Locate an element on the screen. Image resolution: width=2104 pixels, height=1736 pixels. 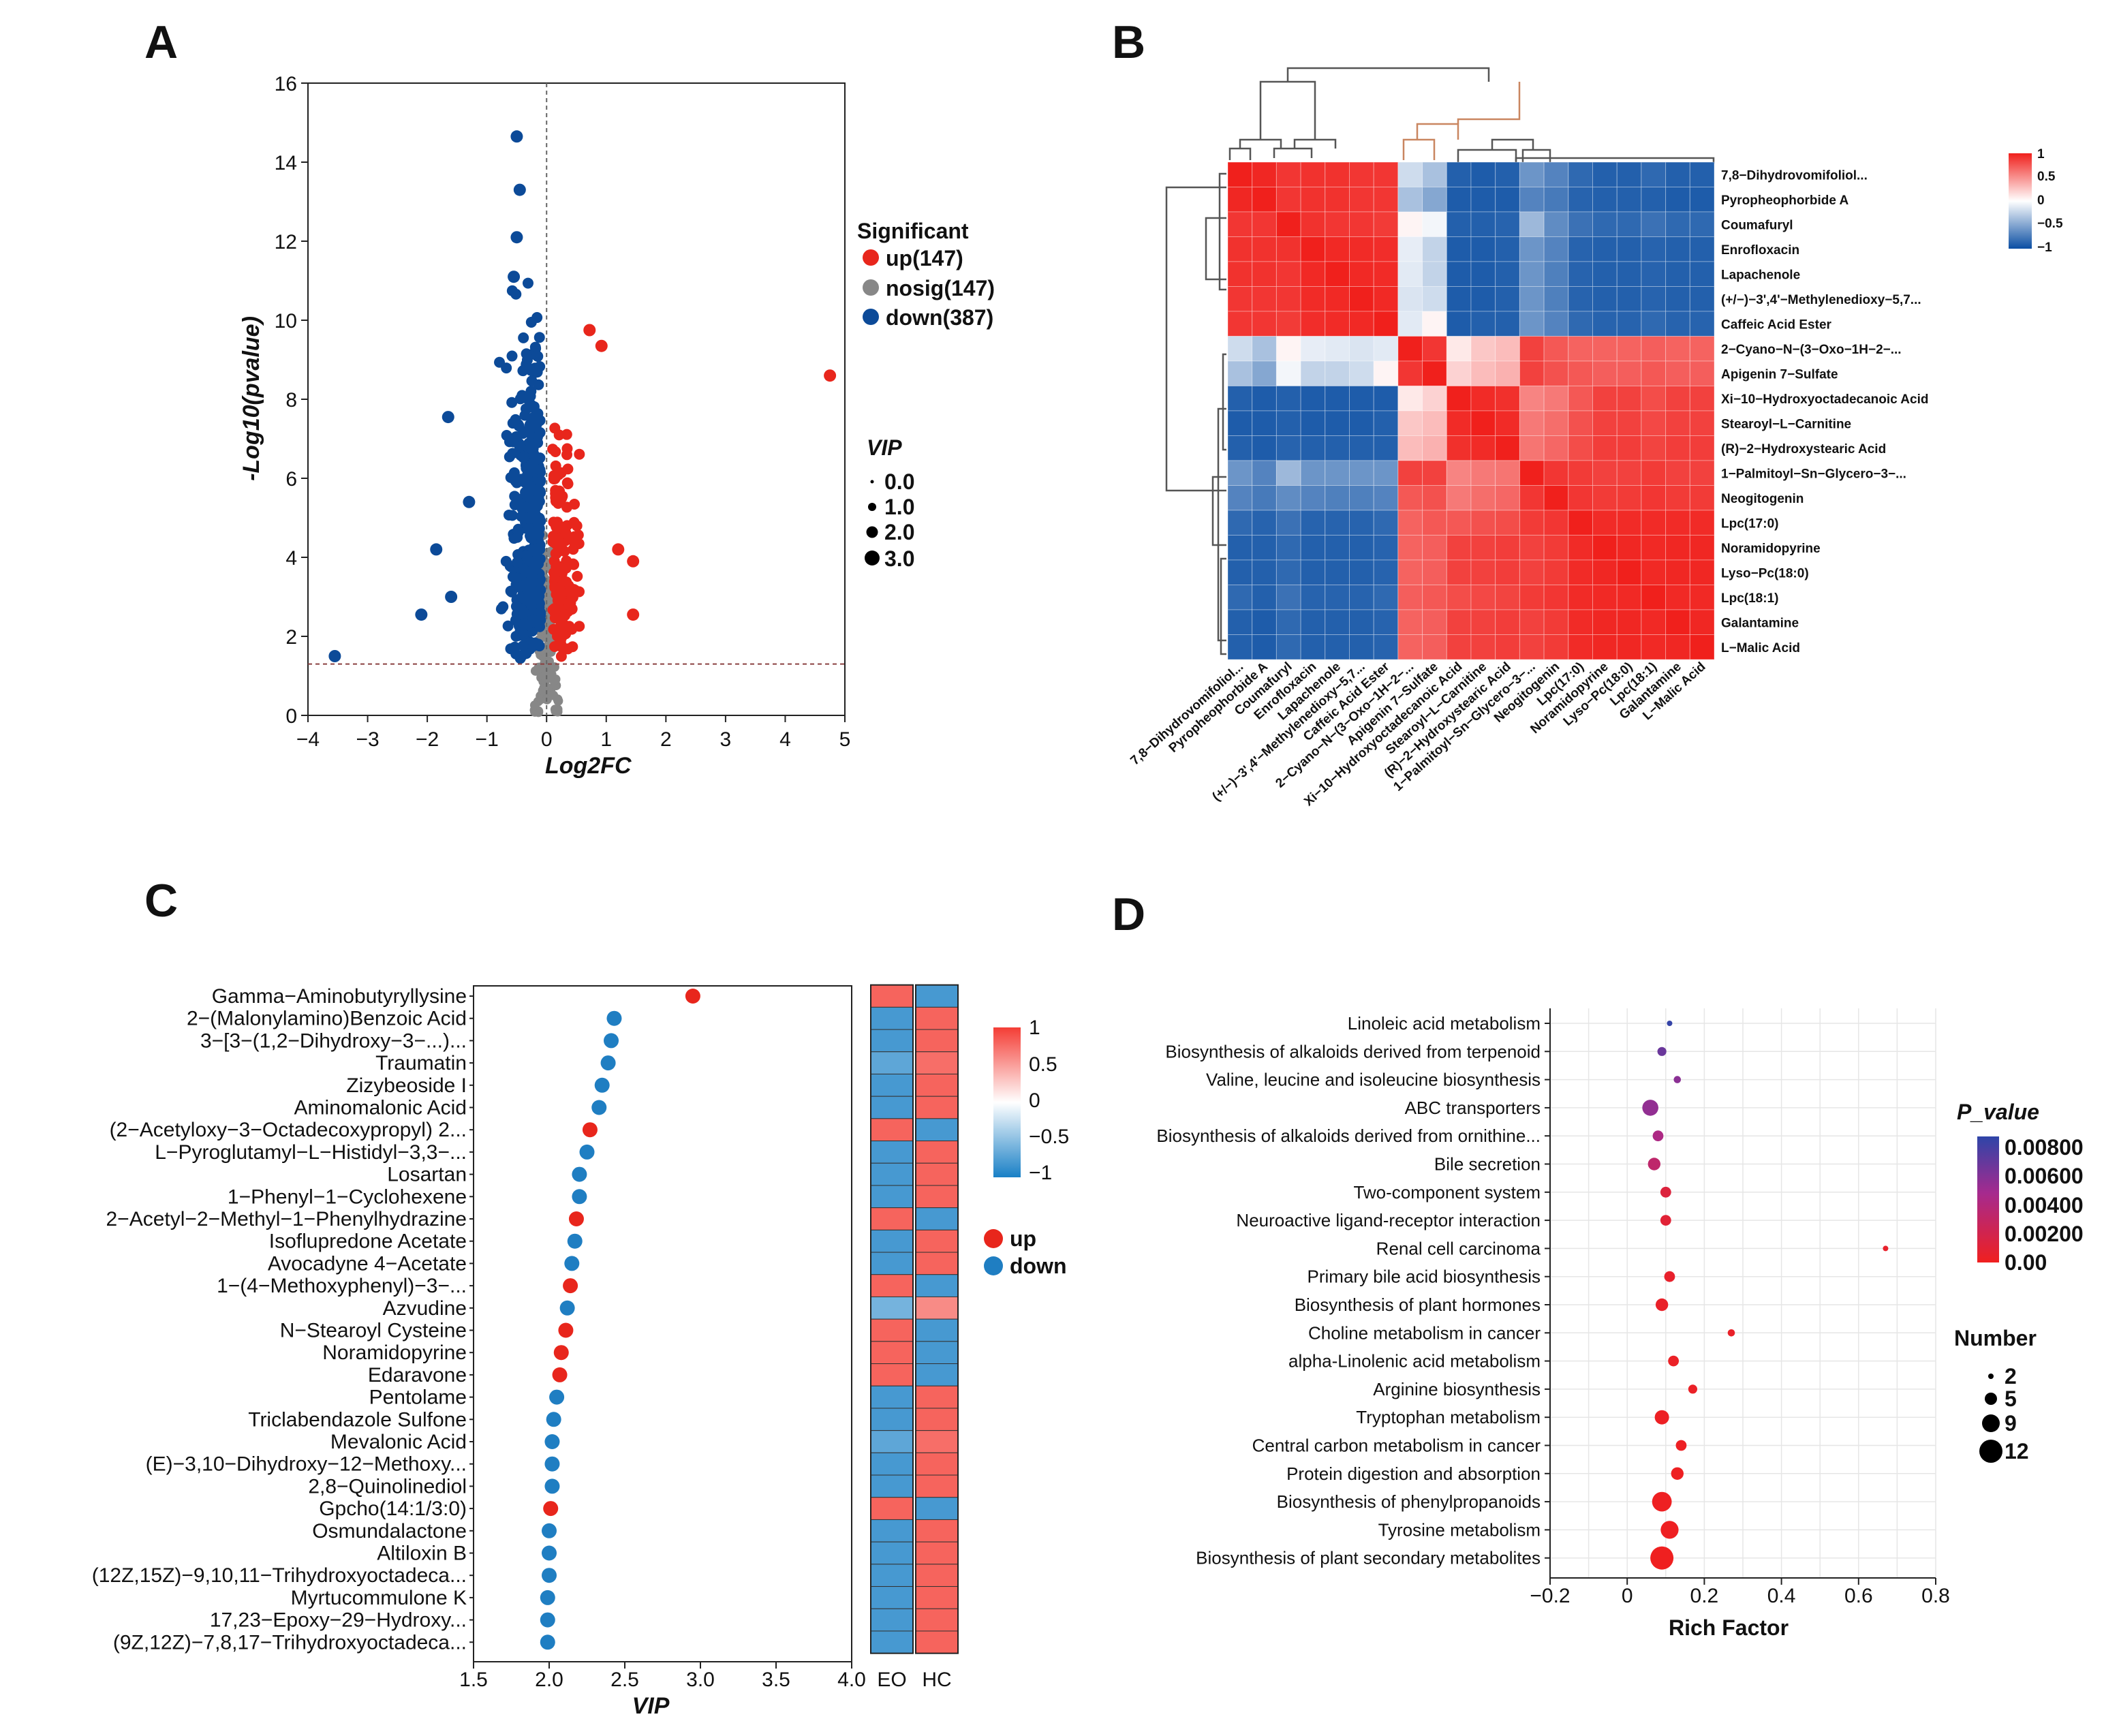
group-colorbar-tick-0.5: 0.5 is located at coordinates (1043, 1064).